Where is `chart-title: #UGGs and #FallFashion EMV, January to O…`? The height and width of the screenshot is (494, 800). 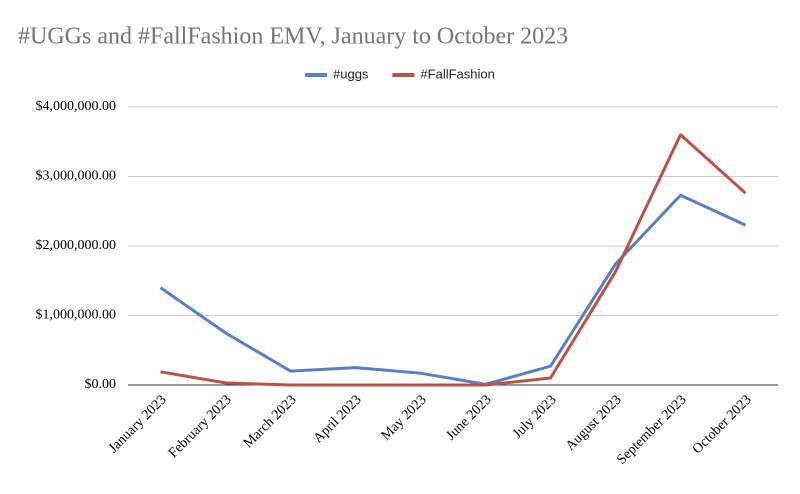 chart-title: #UGGs and #FallFashion EMV, January to O… is located at coordinates (293, 37).